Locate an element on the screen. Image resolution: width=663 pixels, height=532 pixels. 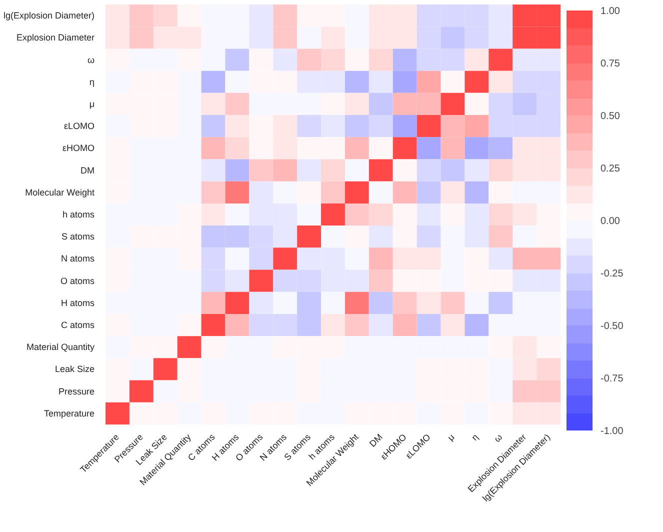
y-tick-label: Leak Size is located at coordinates (74, 369).